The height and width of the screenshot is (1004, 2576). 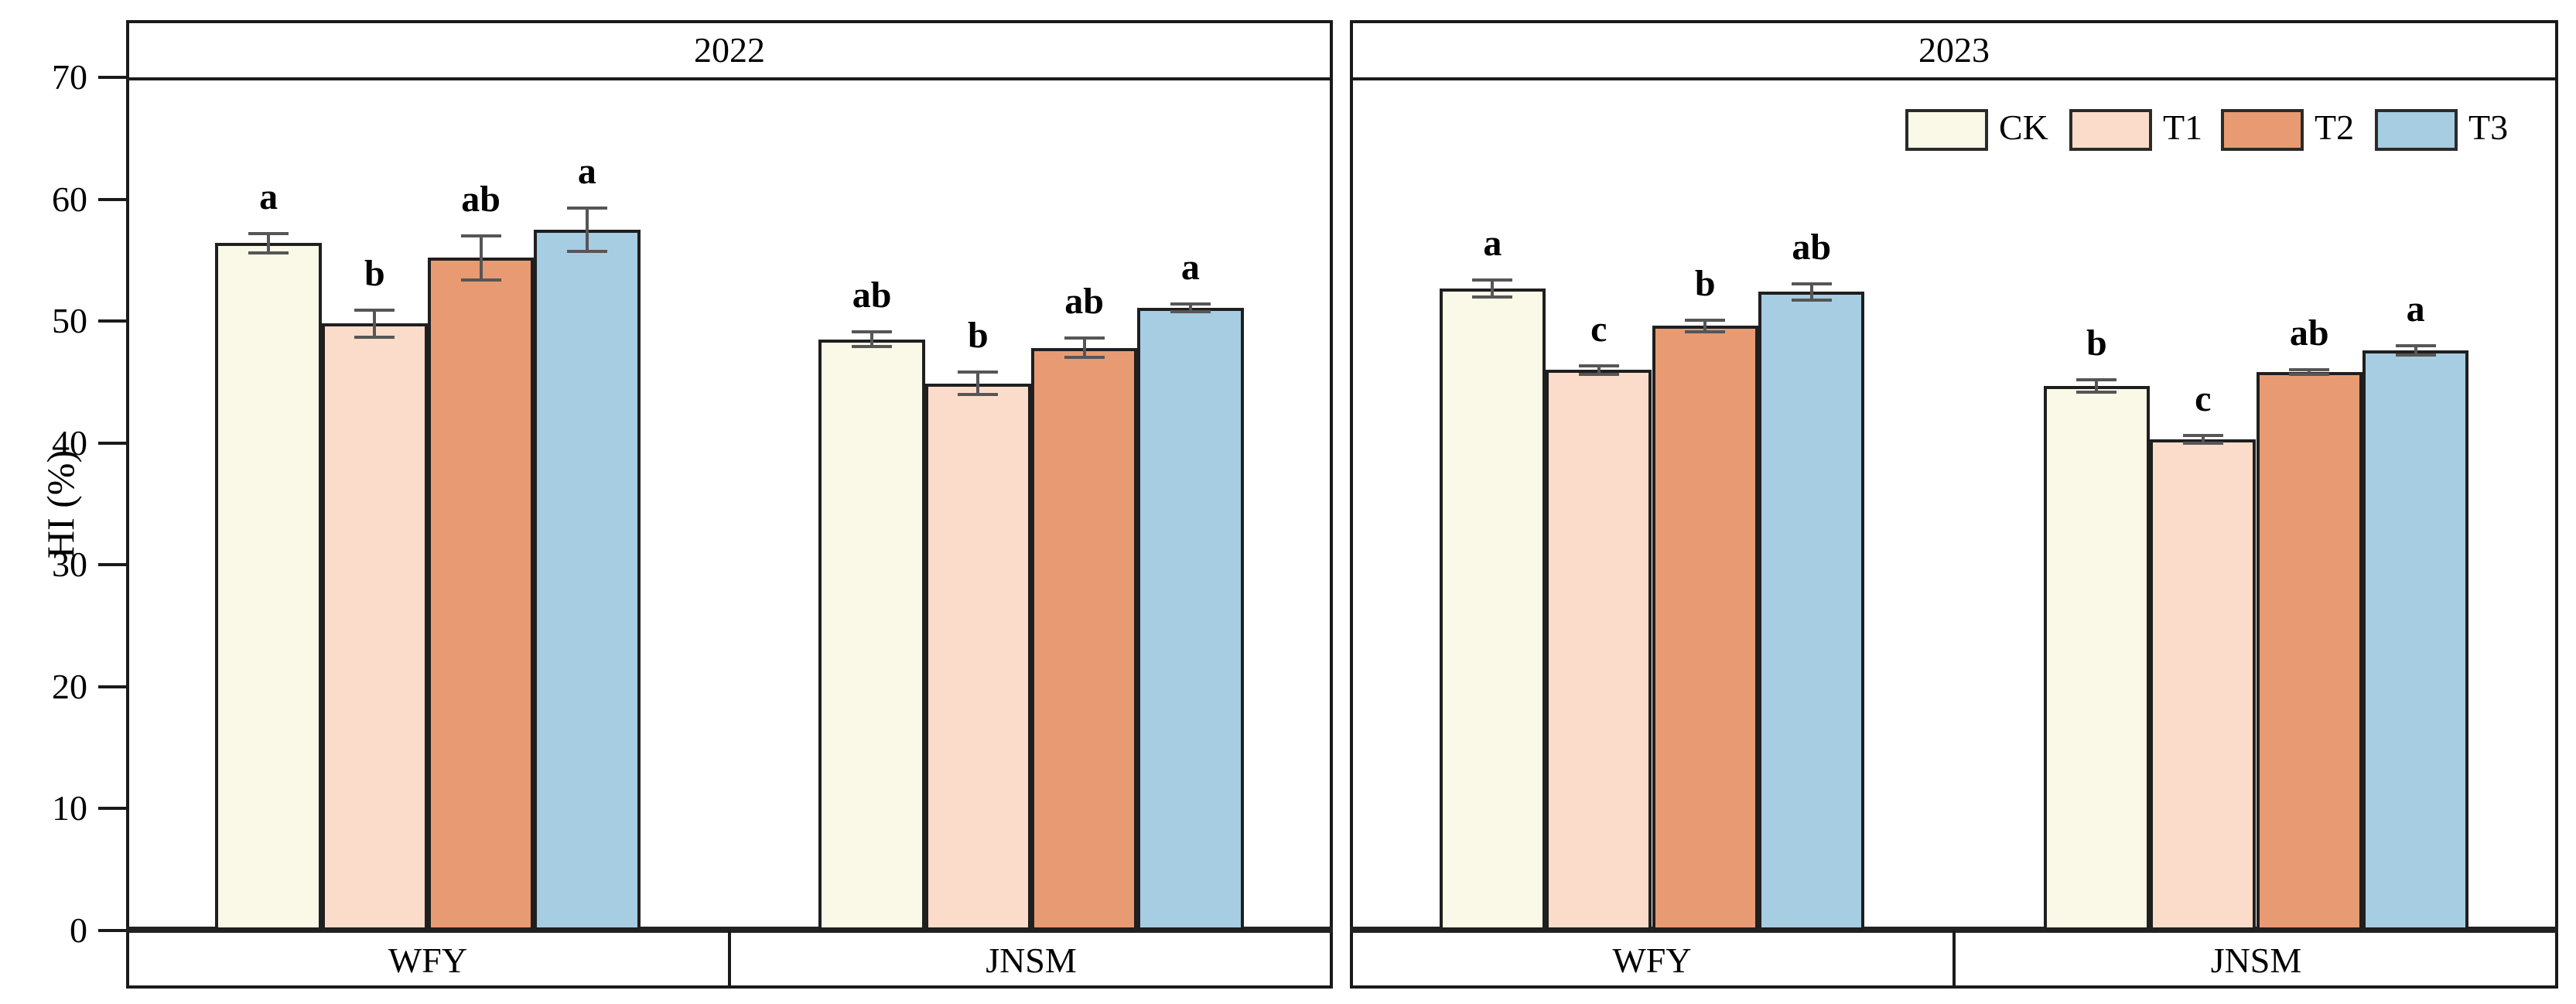 I want to click on y-tick-label-70: 70, so click(x=69, y=77).